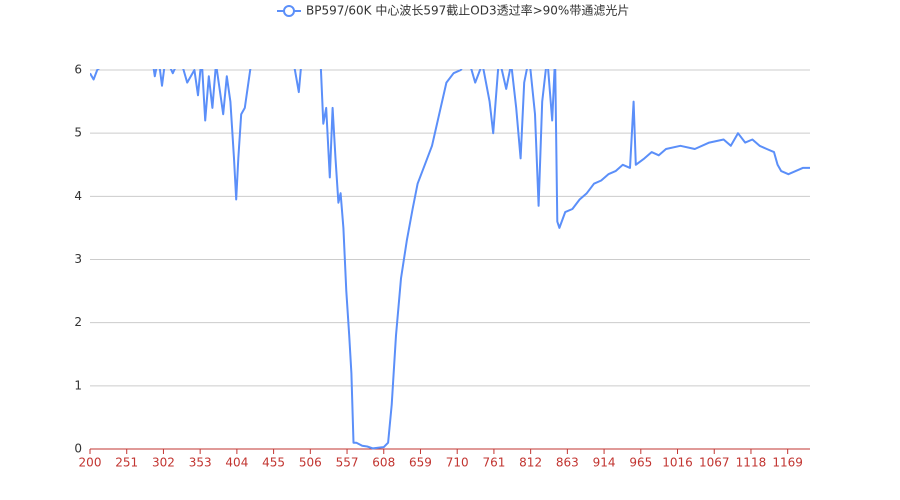 The width and height of the screenshot is (900, 500). What do you see at coordinates (78, 259) in the screenshot?
I see `y-tick-label: 3` at bounding box center [78, 259].